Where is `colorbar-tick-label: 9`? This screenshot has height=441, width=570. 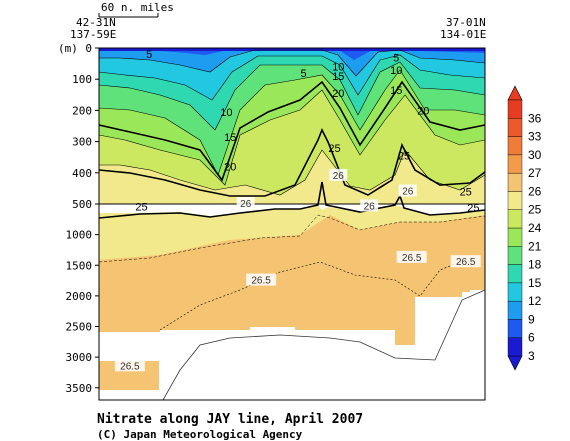
colorbar-tick-label: 9 is located at coordinates (531, 319).